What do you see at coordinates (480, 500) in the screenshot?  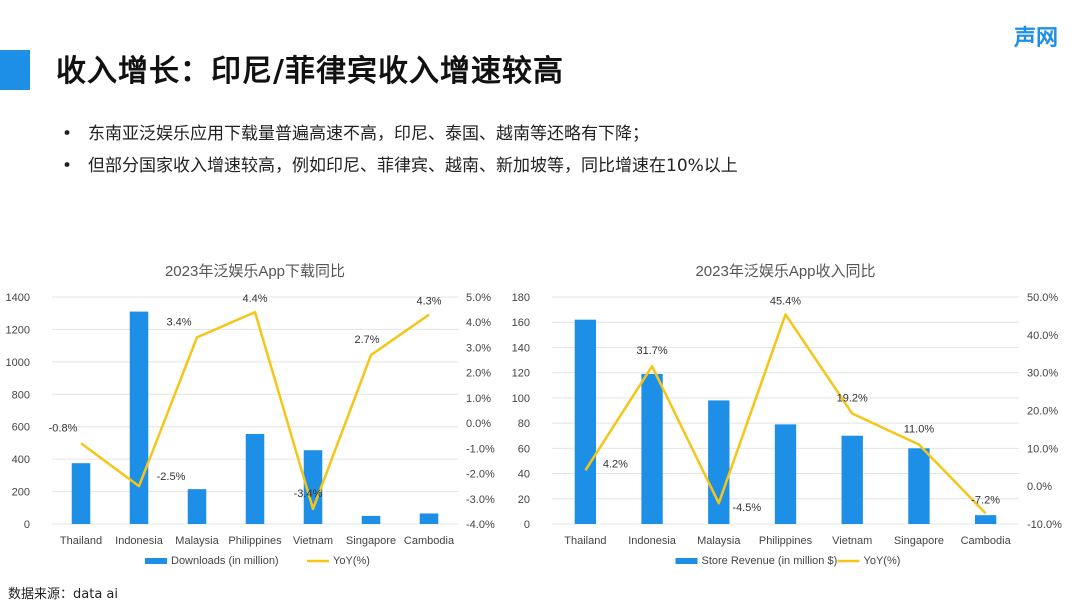 I see `y-right-tick-label: -3.0%` at bounding box center [480, 500].